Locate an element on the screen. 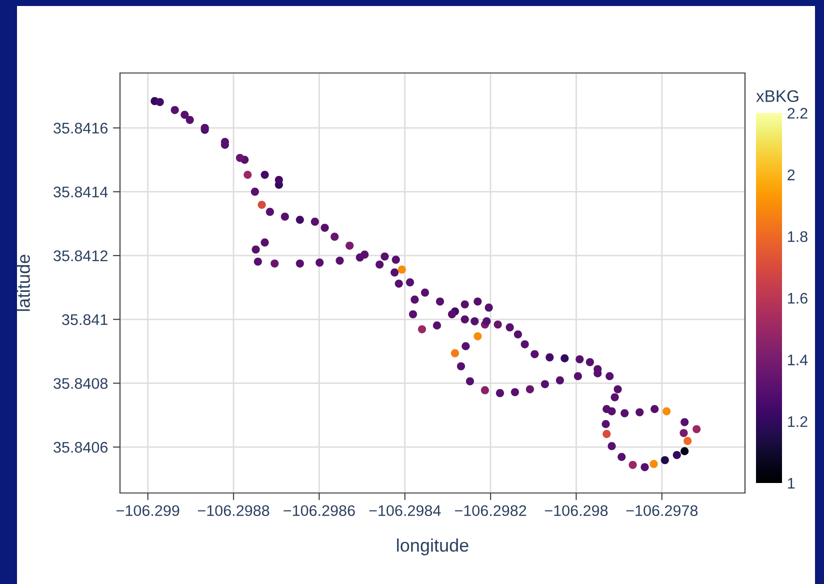 The width and height of the screenshot is (824, 584). color-bar-label: 2.2 is located at coordinates (798, 113).